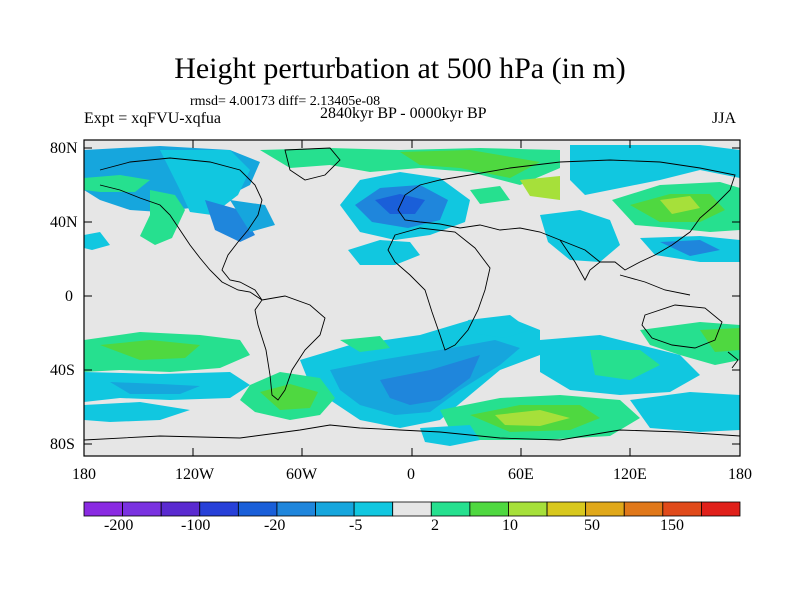 This screenshot has width=800, height=600. What do you see at coordinates (411, 474) in the screenshot?
I see `lon-label: 0` at bounding box center [411, 474].